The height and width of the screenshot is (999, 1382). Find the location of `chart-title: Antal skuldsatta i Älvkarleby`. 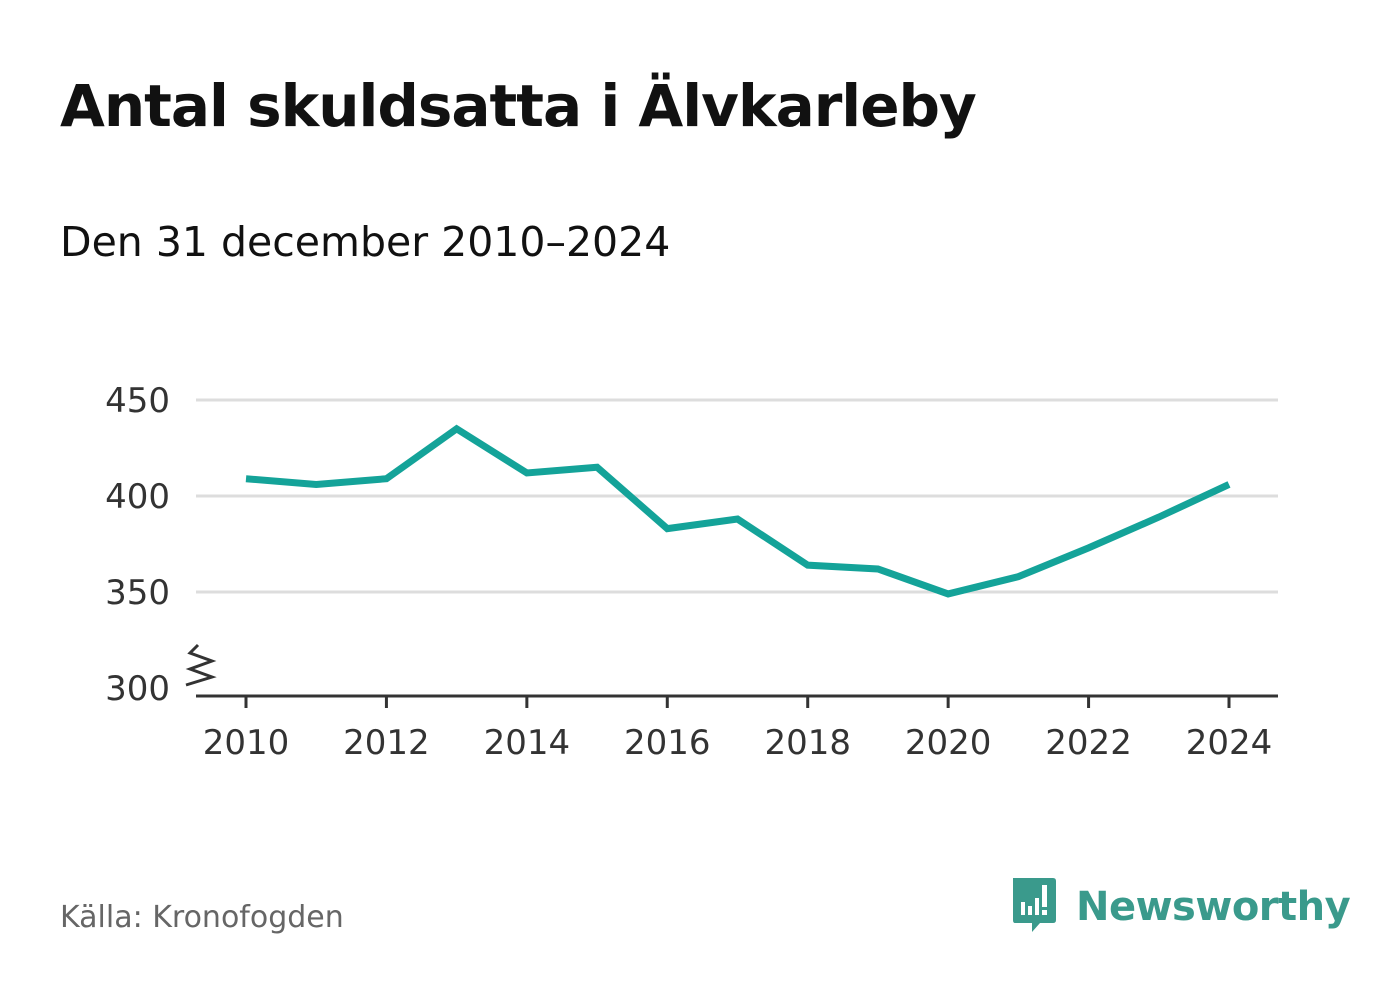

chart-title: Antal skuldsatta i Älvkarleby is located at coordinates (518, 106).